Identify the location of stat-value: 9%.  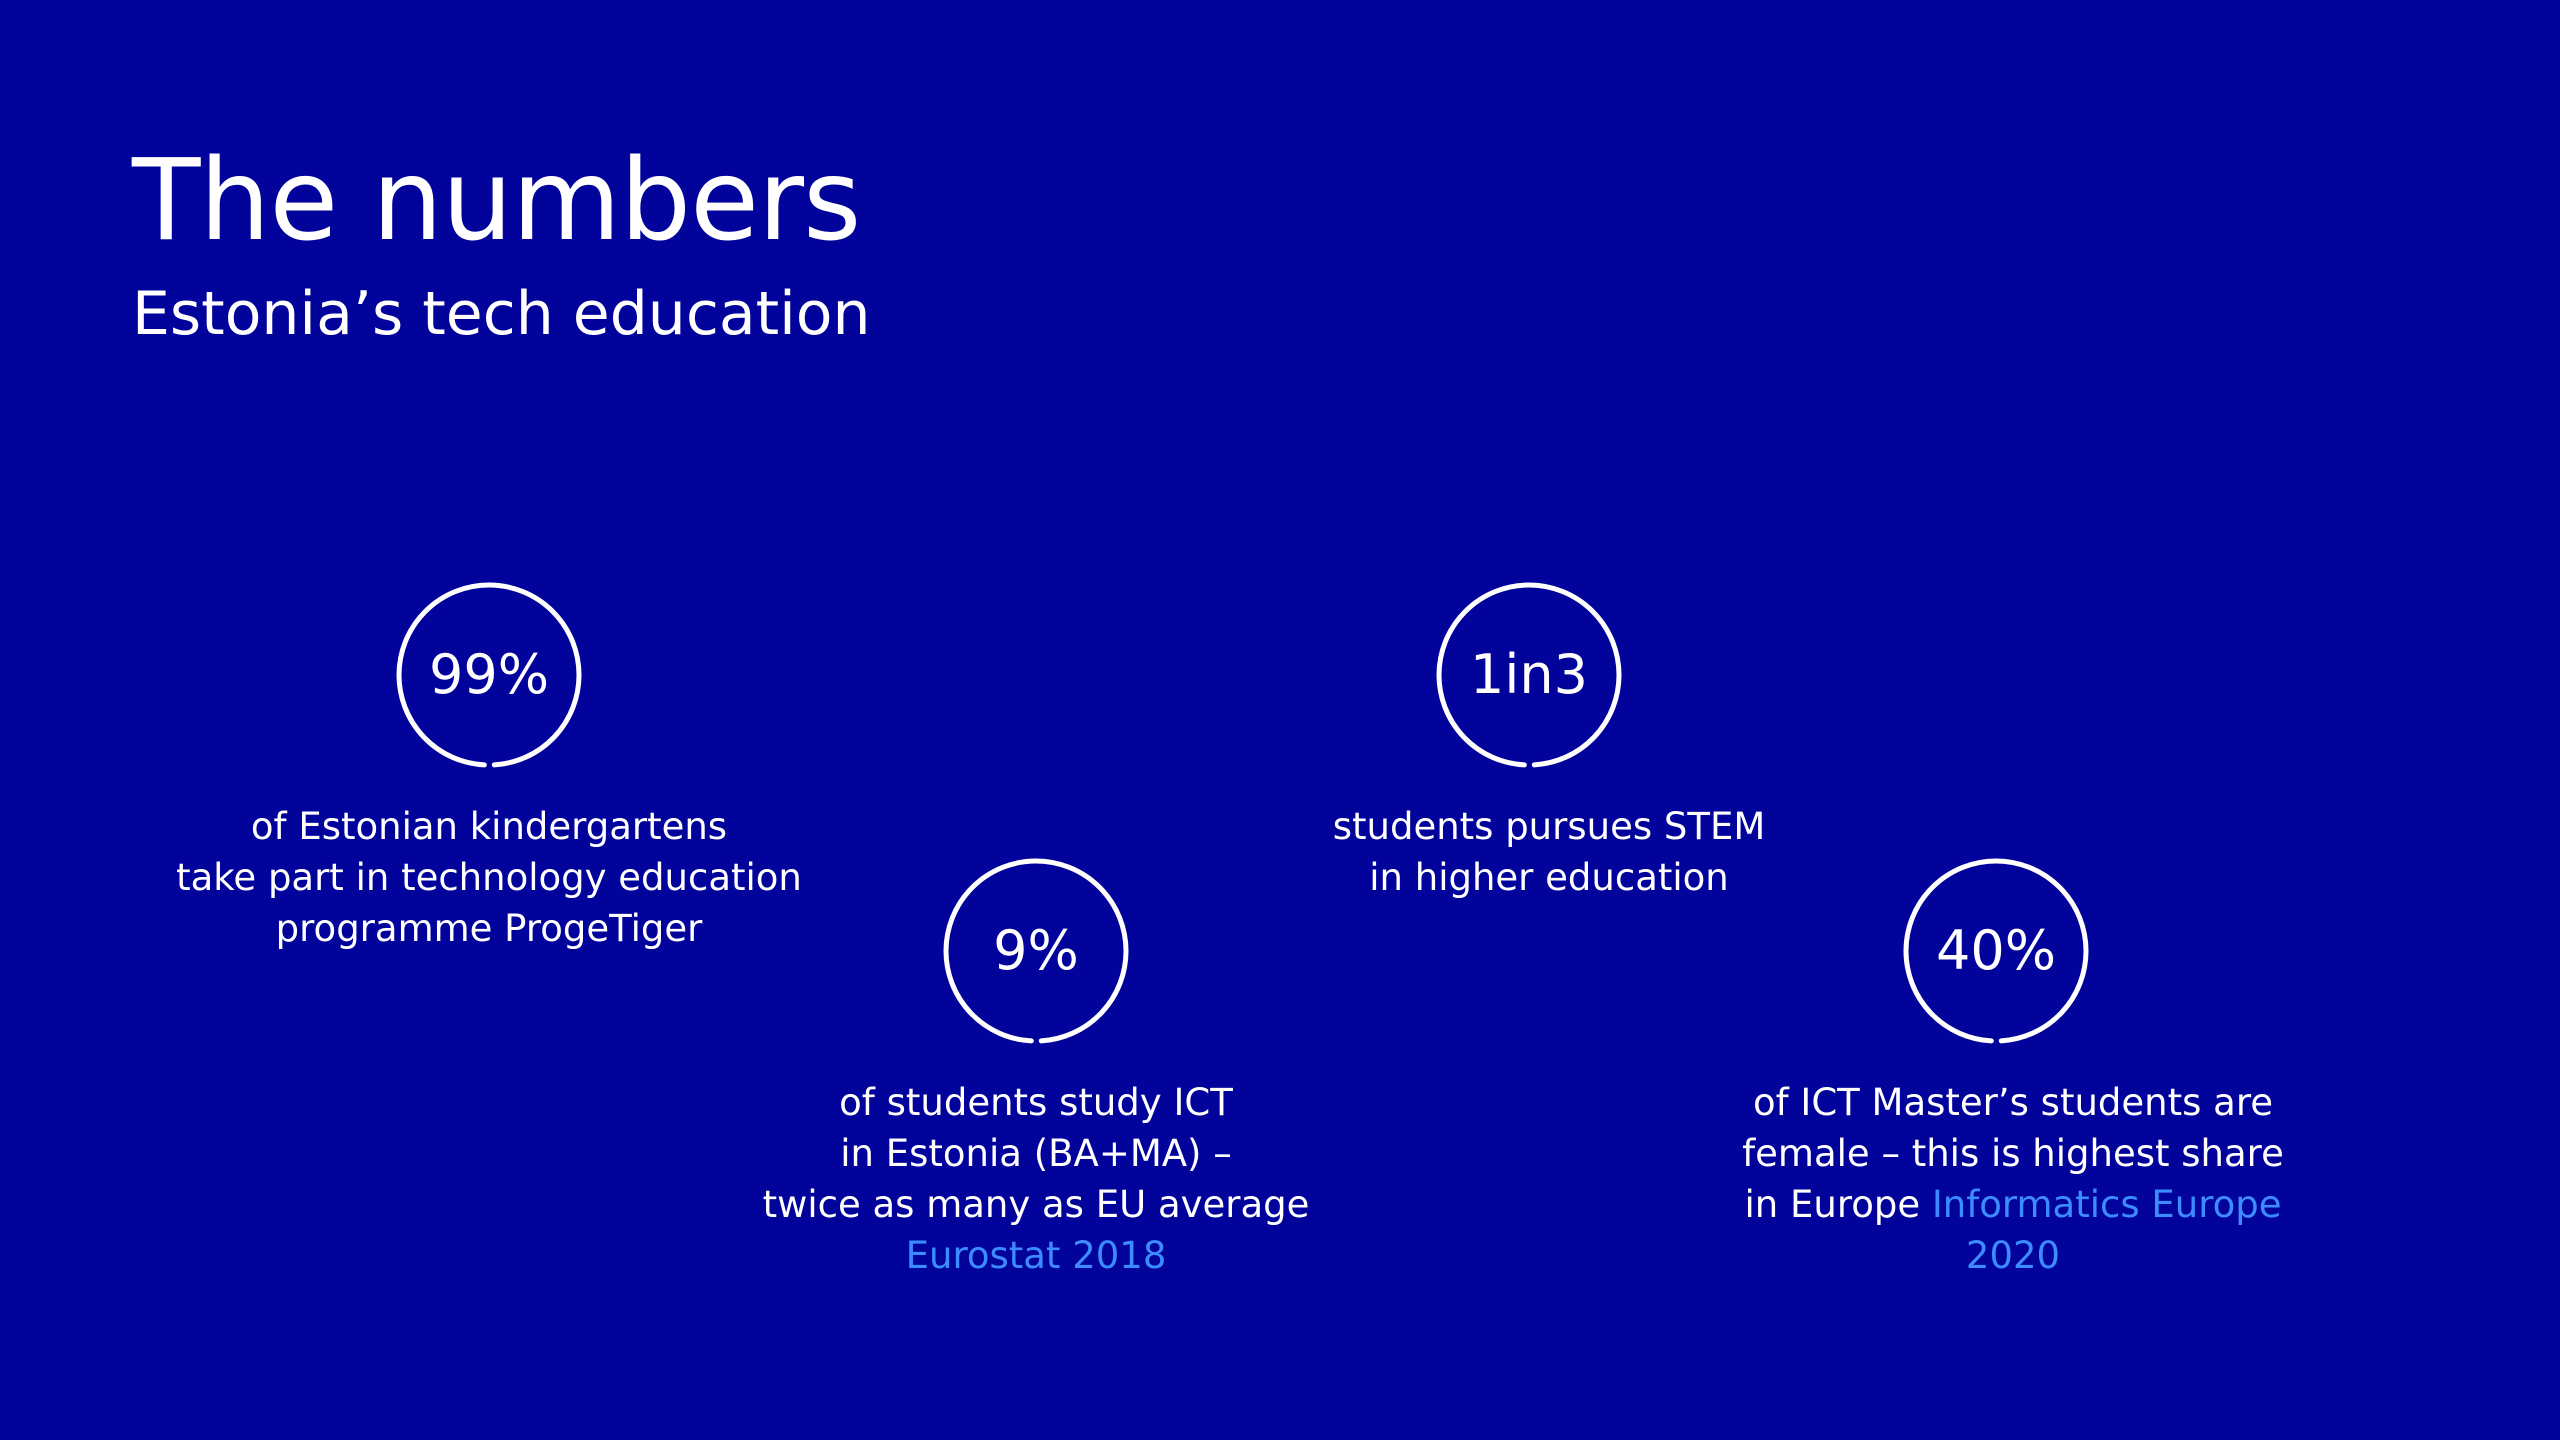
(1036, 950).